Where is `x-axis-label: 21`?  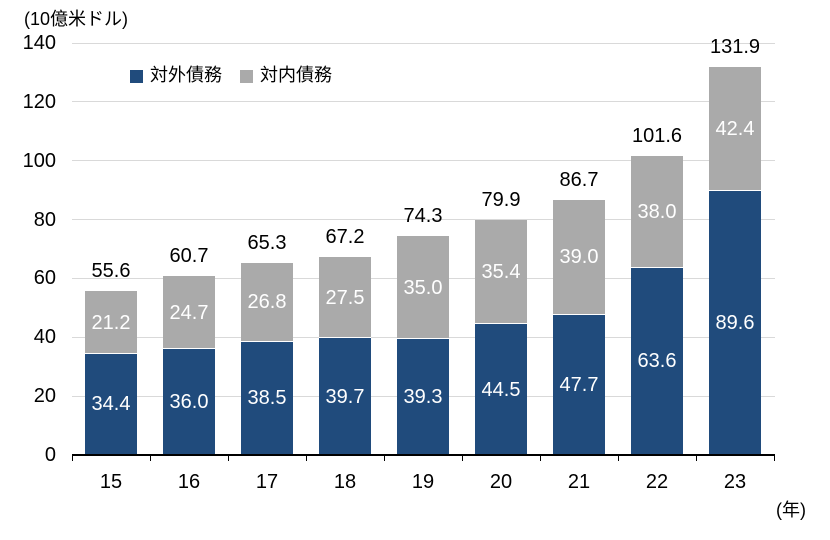
x-axis-label: 21 is located at coordinates (579, 482).